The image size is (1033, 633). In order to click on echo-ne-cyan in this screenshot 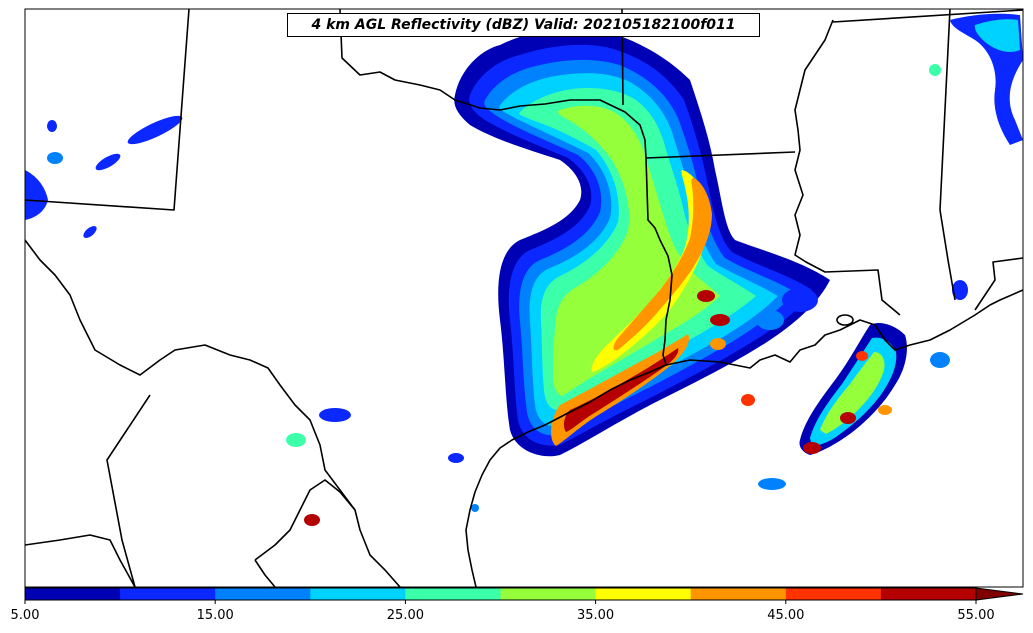, I will do `click(997, 36)`.